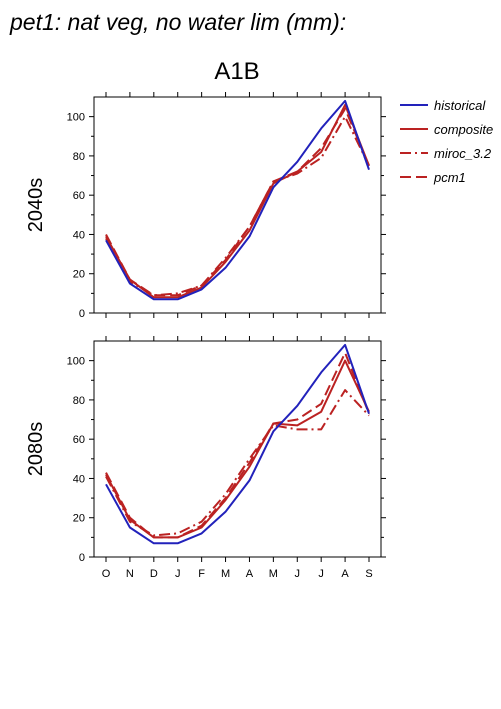 This screenshot has width=501, height=709. What do you see at coordinates (446, 141) in the screenshot?
I see `legend: historical composite miroc_3.2 pcm1` at bounding box center [446, 141].